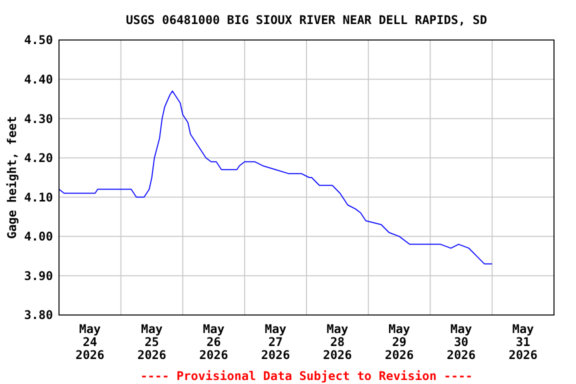 This screenshot has width=576, height=384. I want to click on y-tick-label: 4.50, so click(38, 40).